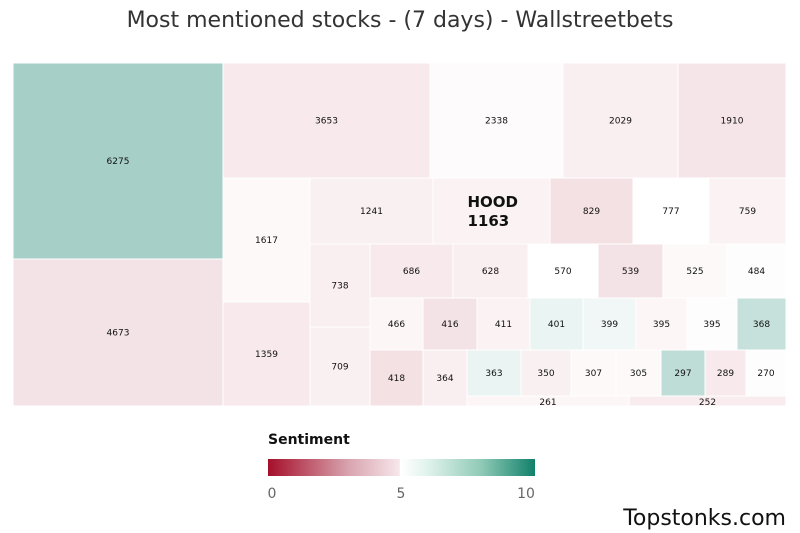 This screenshot has height=533, width=800. I want to click on legend-tick-label-mid: 5, so click(401, 494).